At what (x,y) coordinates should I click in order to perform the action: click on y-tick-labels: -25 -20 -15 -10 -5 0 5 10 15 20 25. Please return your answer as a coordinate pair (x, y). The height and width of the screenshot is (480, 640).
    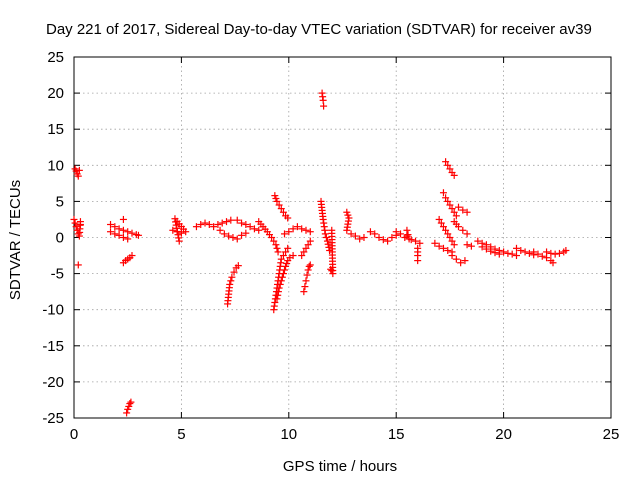
    Looking at the image, I should click on (53, 238).